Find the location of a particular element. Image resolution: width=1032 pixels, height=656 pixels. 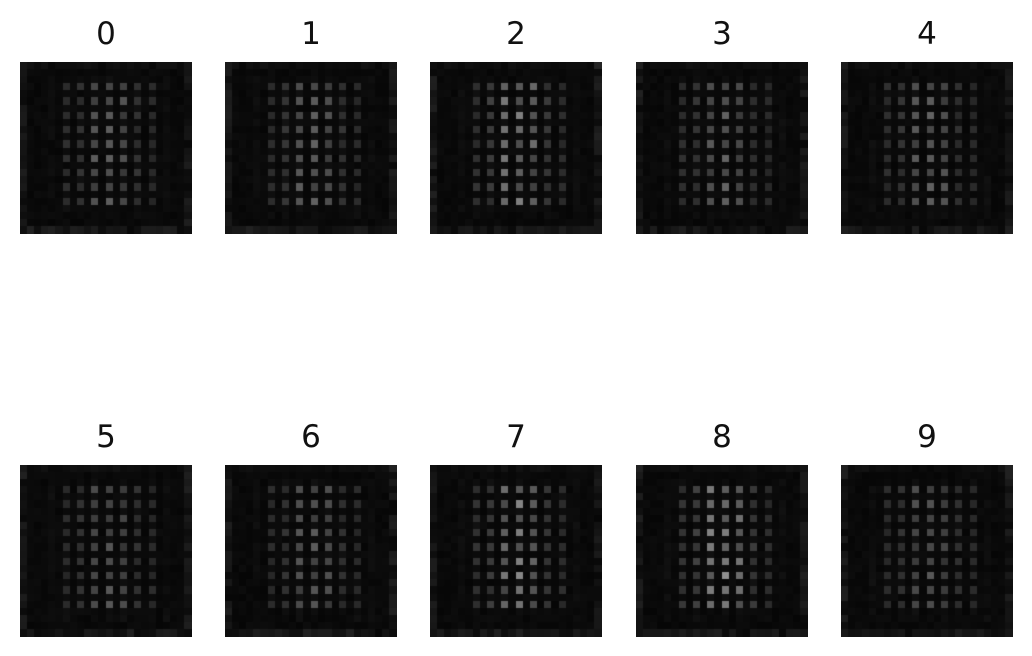

panel-title: 1 is located at coordinates (311, 34).